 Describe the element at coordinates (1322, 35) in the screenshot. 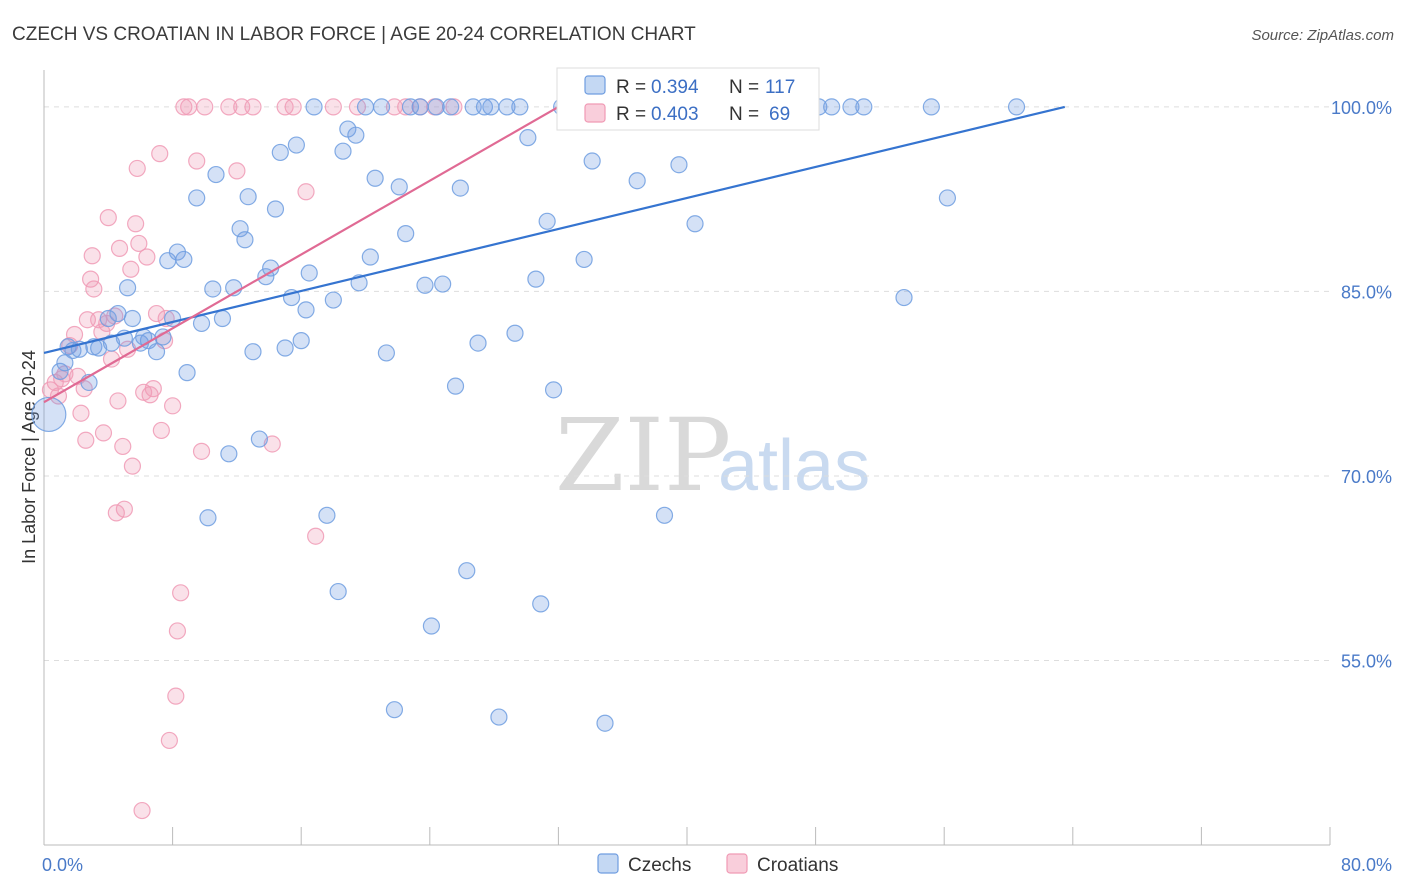

I see `chart-source: Source: ZipAtlas.com` at that location.